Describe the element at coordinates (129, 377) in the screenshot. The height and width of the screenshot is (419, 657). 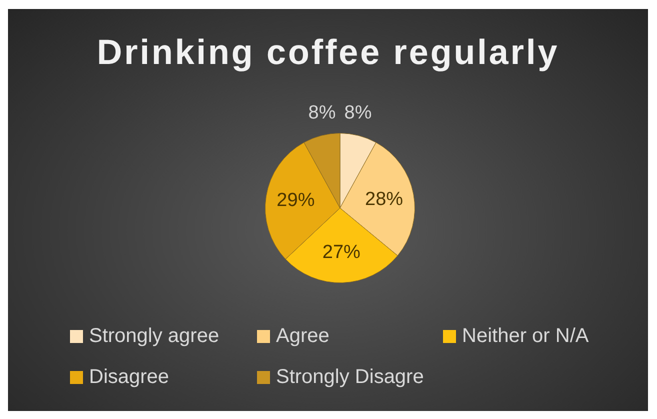
I see `legend-label: Disagree` at that location.